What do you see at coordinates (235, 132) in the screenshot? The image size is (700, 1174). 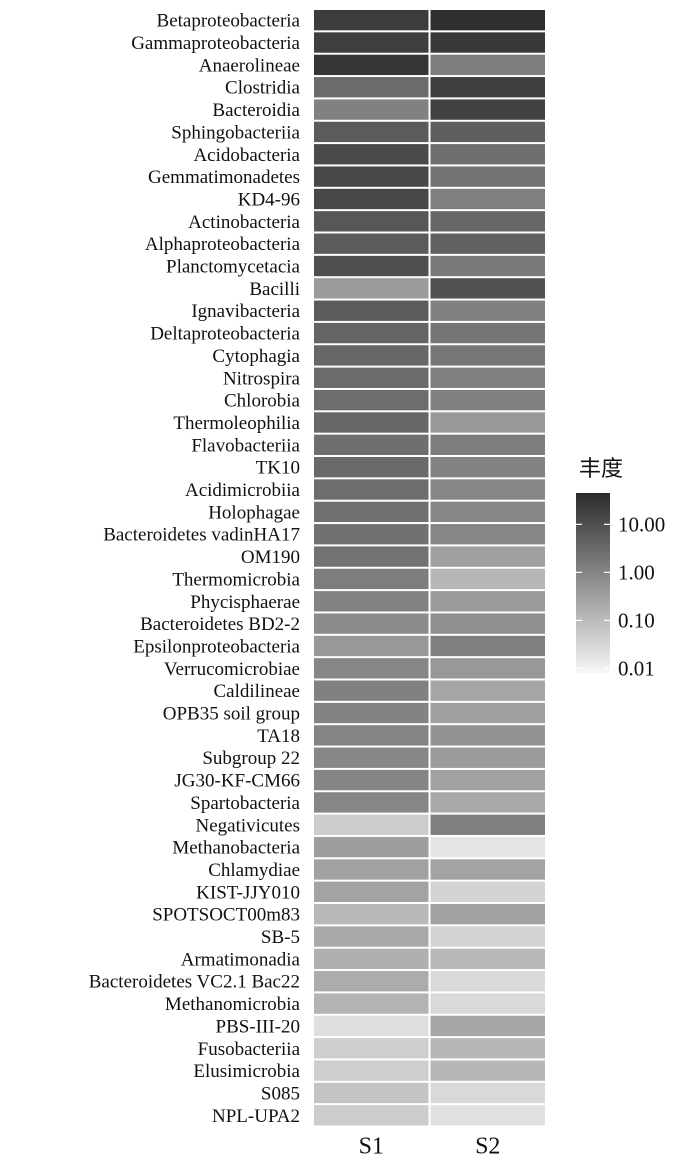 I see `row-label-sphingobacteriia: Sphingobacteriia` at bounding box center [235, 132].